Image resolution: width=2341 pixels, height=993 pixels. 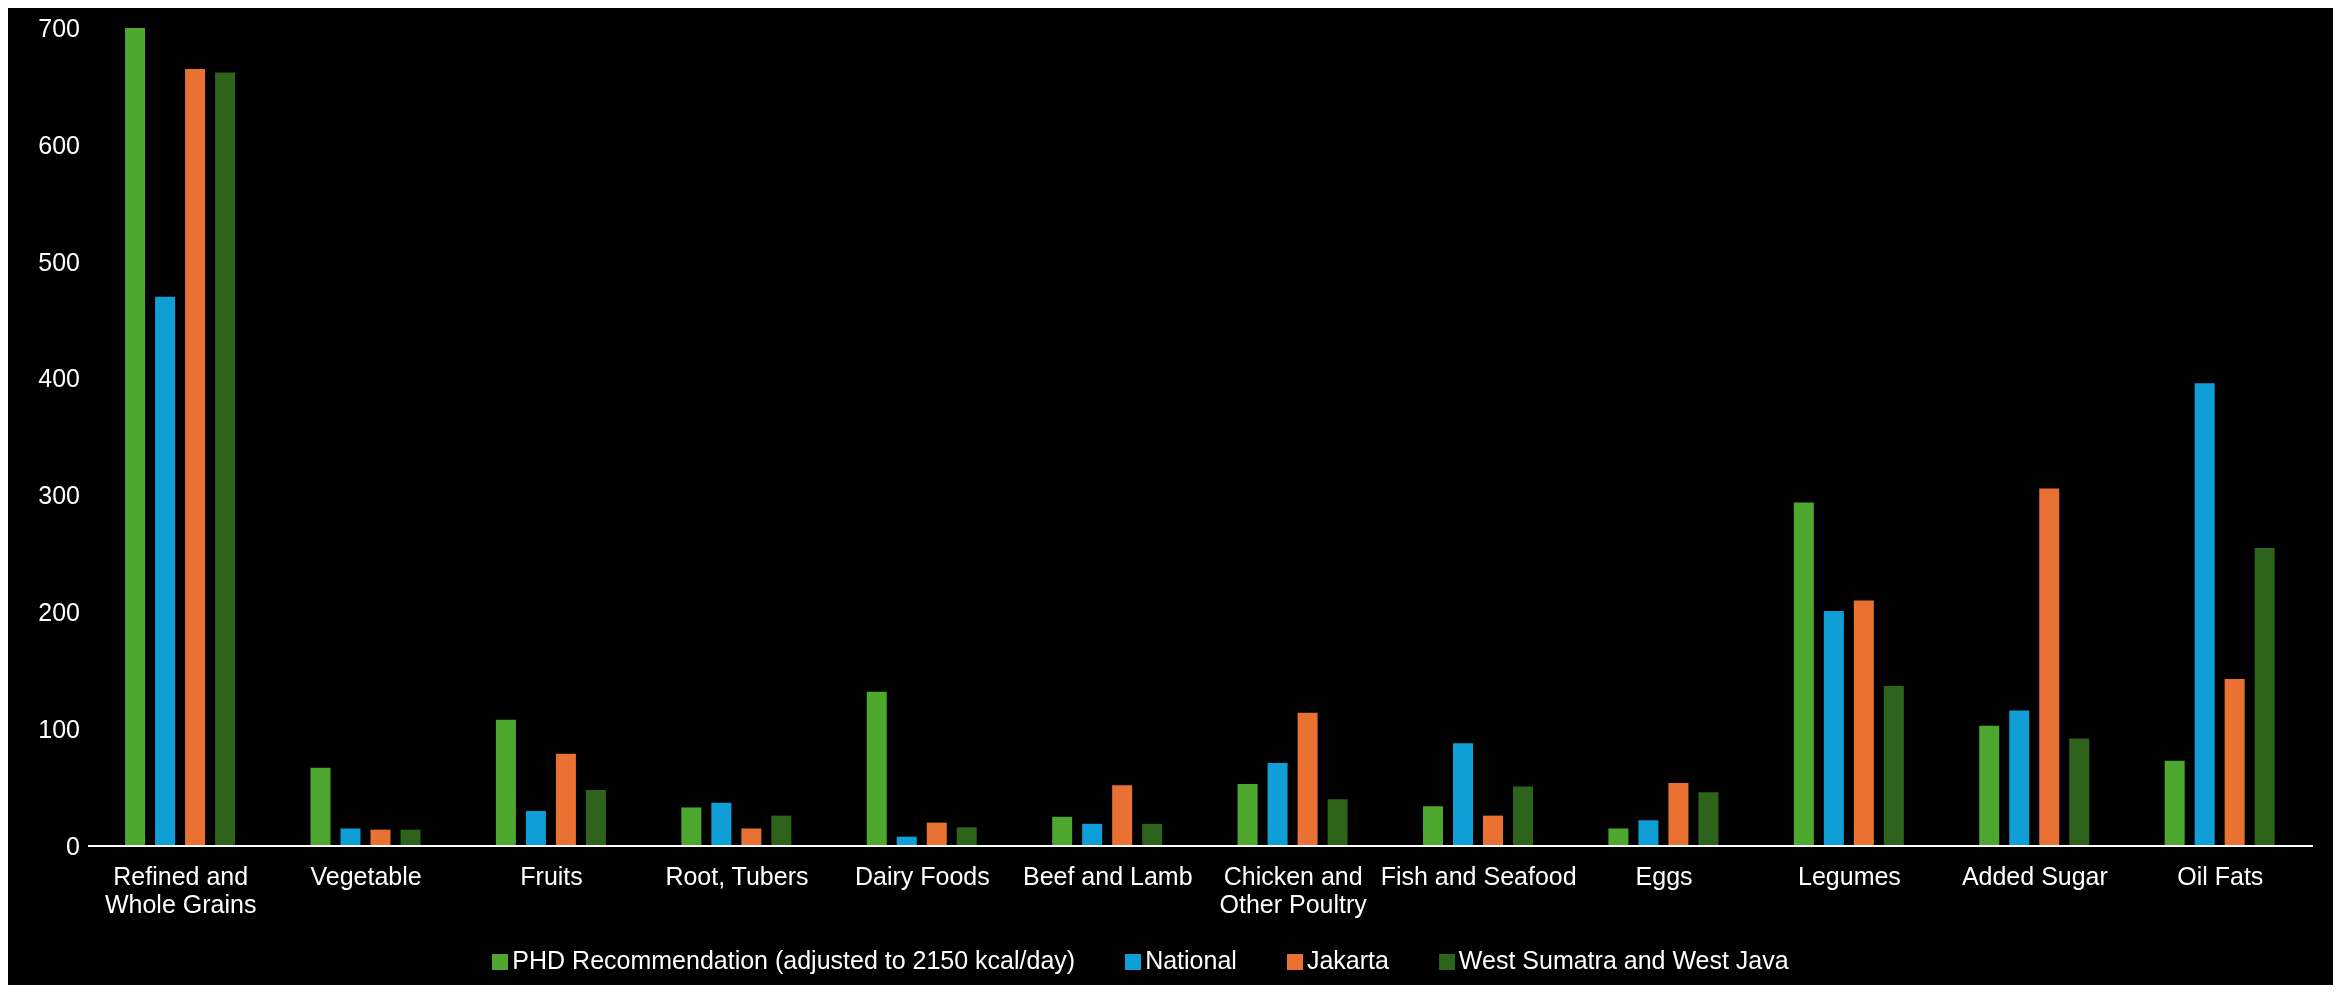 I want to click on y-tick-label: 0, so click(x=73, y=845).